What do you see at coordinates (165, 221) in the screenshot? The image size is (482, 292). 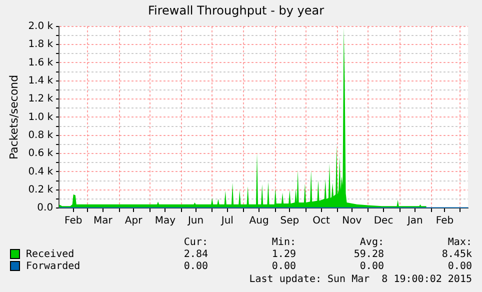 I see `x-tick-label: May` at bounding box center [165, 221].